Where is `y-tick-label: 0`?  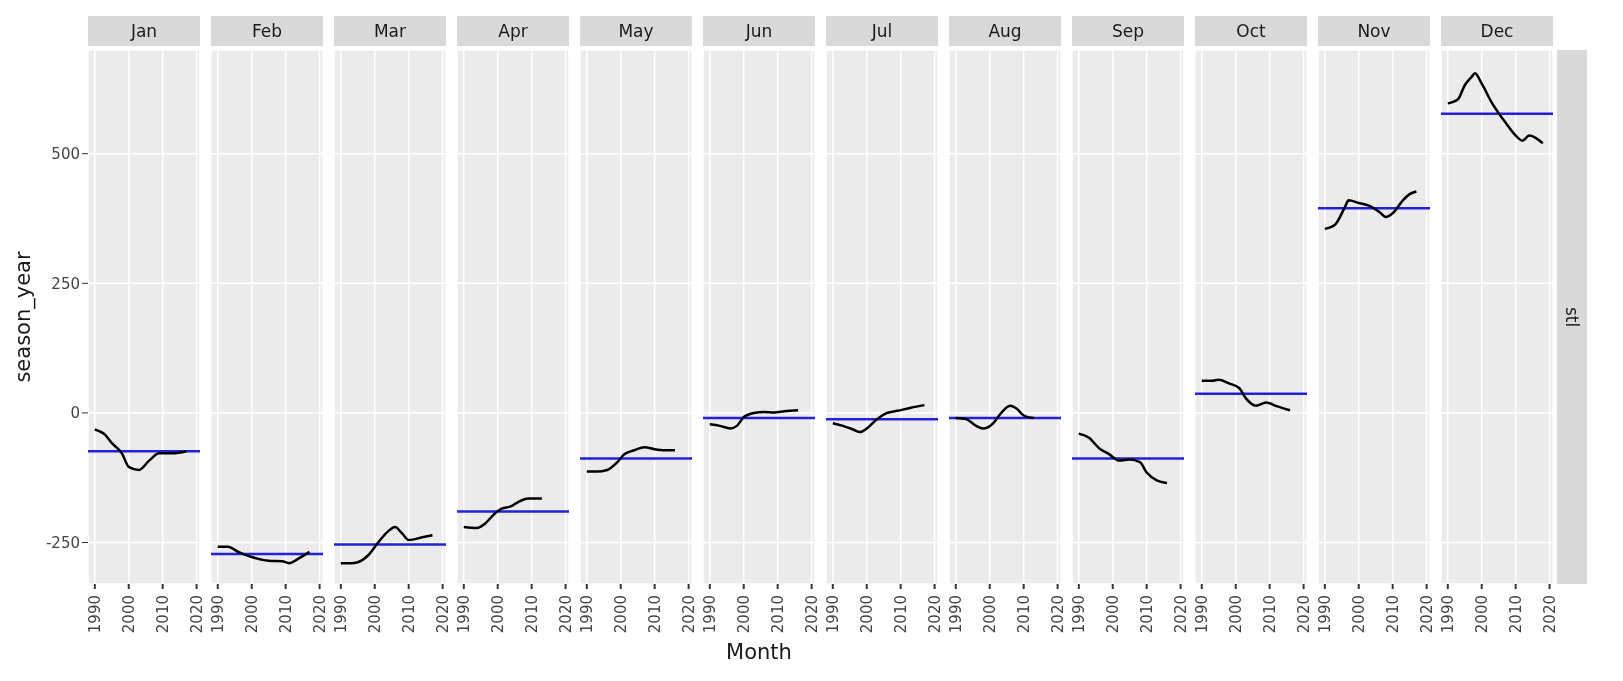
y-tick-label: 0 is located at coordinates (75, 413).